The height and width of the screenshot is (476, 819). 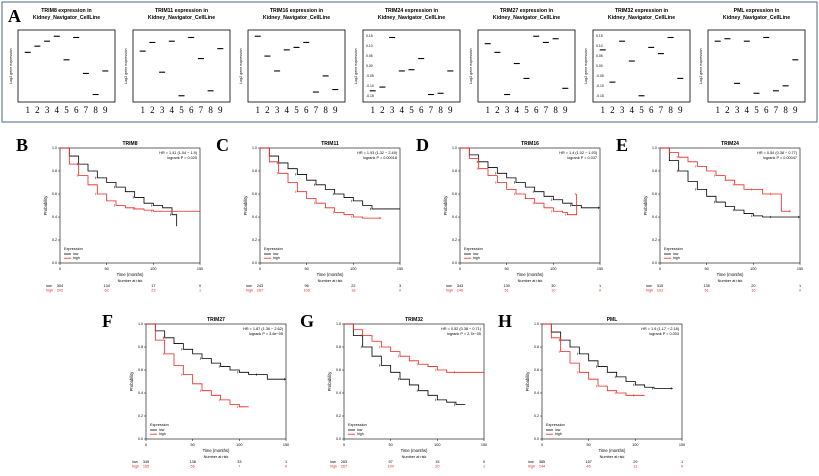 What do you see at coordinates (414, 320) in the screenshot?
I see `km-title: TRIM32` at bounding box center [414, 320].